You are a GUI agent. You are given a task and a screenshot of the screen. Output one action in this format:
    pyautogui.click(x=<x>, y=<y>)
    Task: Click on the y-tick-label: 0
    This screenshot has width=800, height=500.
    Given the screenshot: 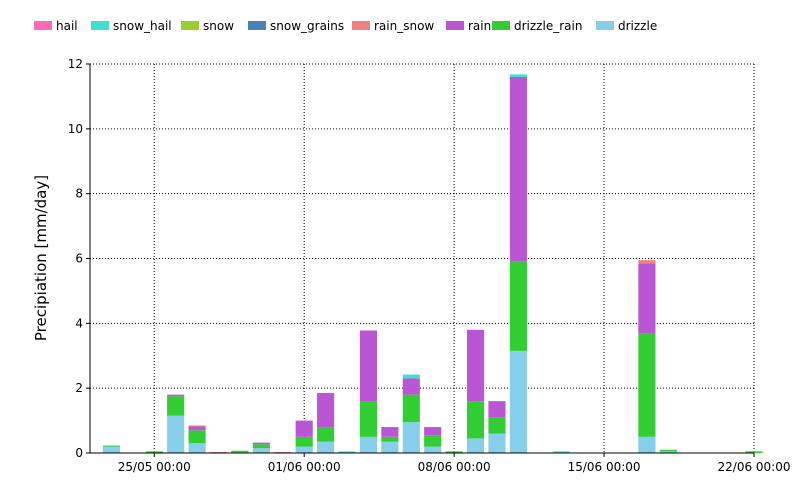 What is the action you would take?
    pyautogui.click(x=79, y=453)
    